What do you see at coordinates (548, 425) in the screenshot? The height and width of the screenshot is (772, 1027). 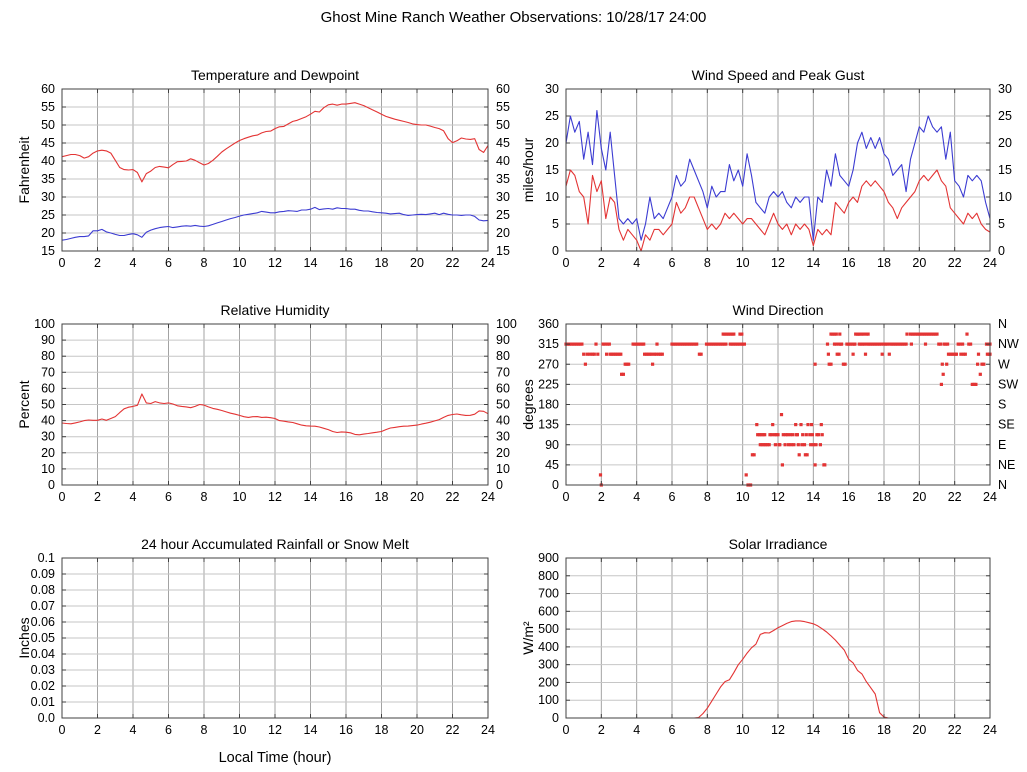 I see `y-tick-label: 135` at bounding box center [548, 425].